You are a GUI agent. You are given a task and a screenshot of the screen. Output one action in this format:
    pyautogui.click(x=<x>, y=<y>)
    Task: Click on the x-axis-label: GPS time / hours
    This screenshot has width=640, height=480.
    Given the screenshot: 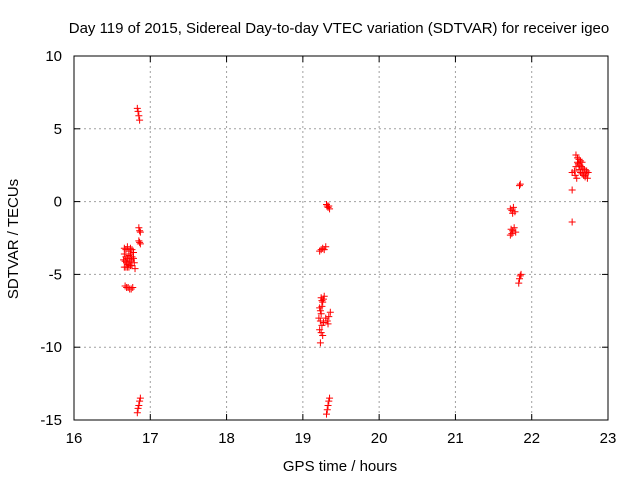 What is the action you would take?
    pyautogui.click(x=340, y=466)
    